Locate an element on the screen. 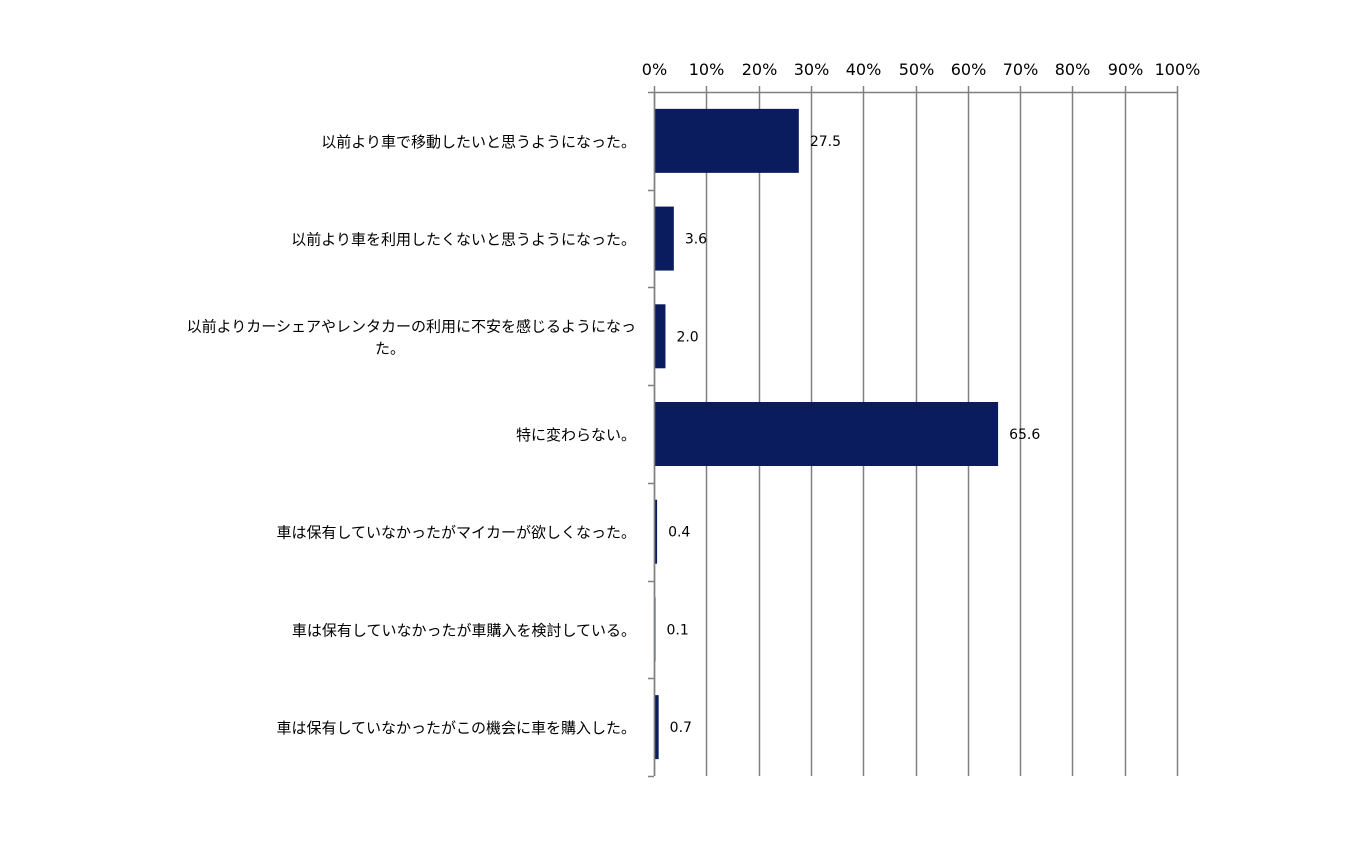  x-tick-label: 20% is located at coordinates (760, 69).